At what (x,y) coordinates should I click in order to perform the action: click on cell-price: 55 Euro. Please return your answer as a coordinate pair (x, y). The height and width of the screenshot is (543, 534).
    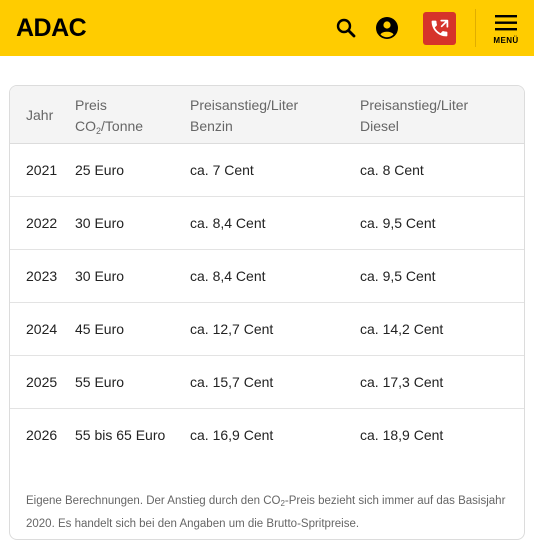
    Looking at the image, I should click on (100, 382).